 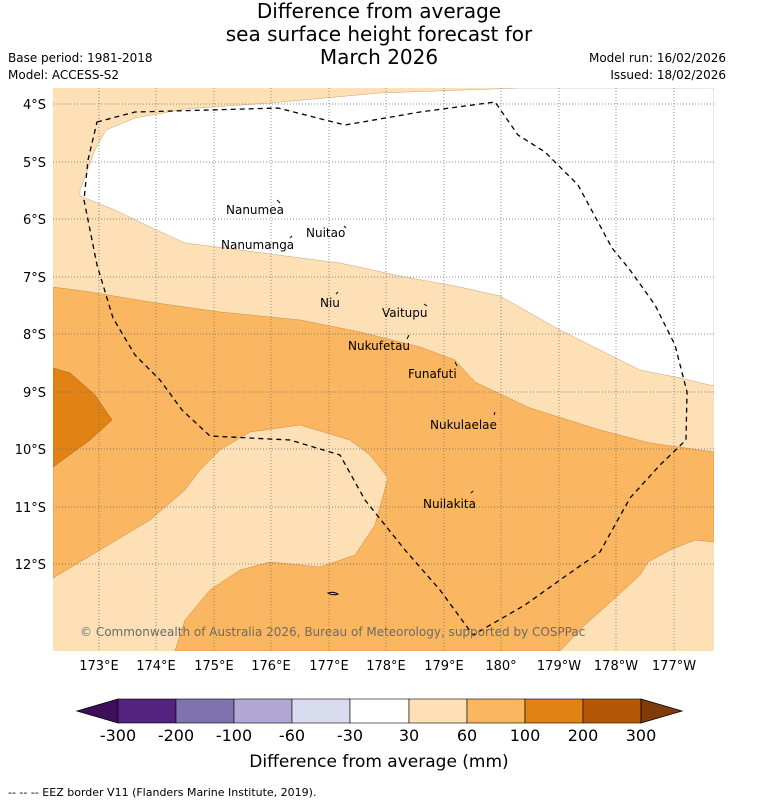 What do you see at coordinates (329, 666) in the screenshot?
I see `lon-label: 177°E` at bounding box center [329, 666].